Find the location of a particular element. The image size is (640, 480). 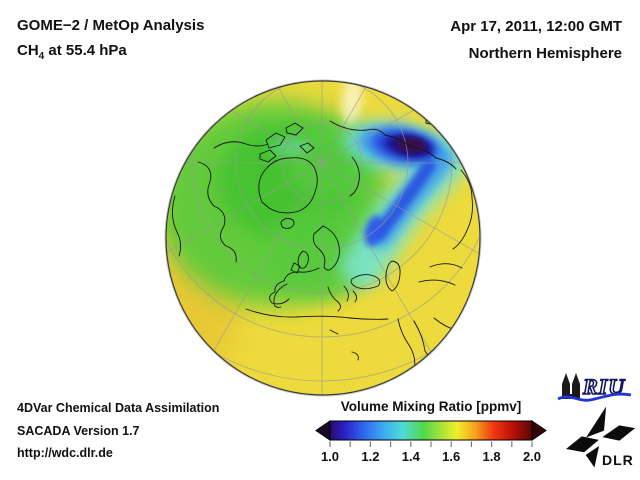

datetime-label: Apr 17, 2011, 12:00 GMT is located at coordinates (536, 26).